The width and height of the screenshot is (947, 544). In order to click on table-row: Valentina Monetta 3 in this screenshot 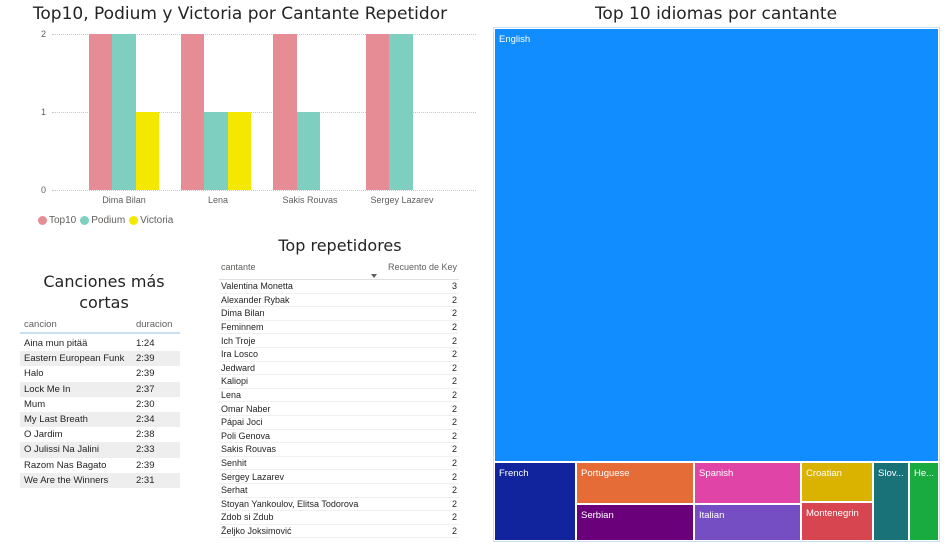, I will do `click(339, 287)`.